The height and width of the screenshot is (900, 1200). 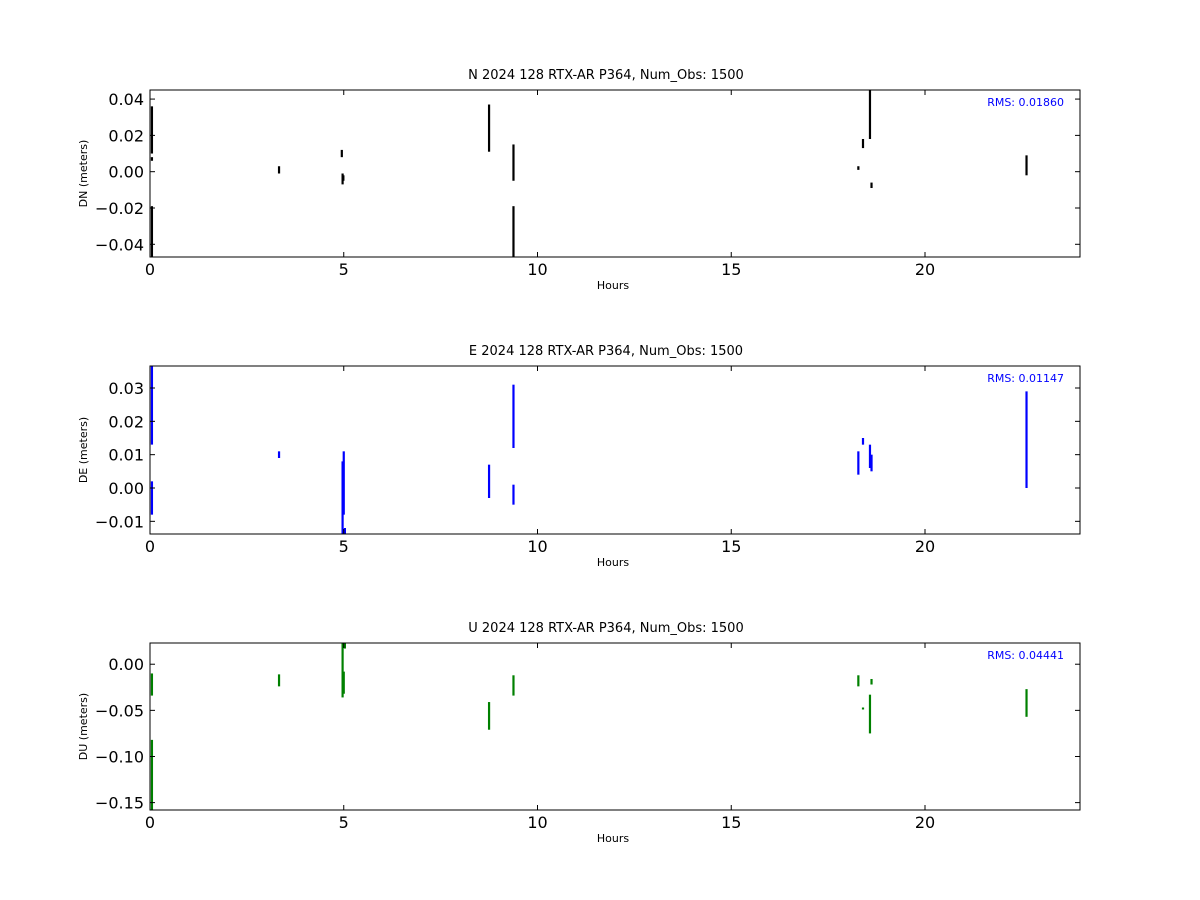 What do you see at coordinates (119, 208) in the screenshot?
I see `y-tick-label-n-1: −0.02` at bounding box center [119, 208].